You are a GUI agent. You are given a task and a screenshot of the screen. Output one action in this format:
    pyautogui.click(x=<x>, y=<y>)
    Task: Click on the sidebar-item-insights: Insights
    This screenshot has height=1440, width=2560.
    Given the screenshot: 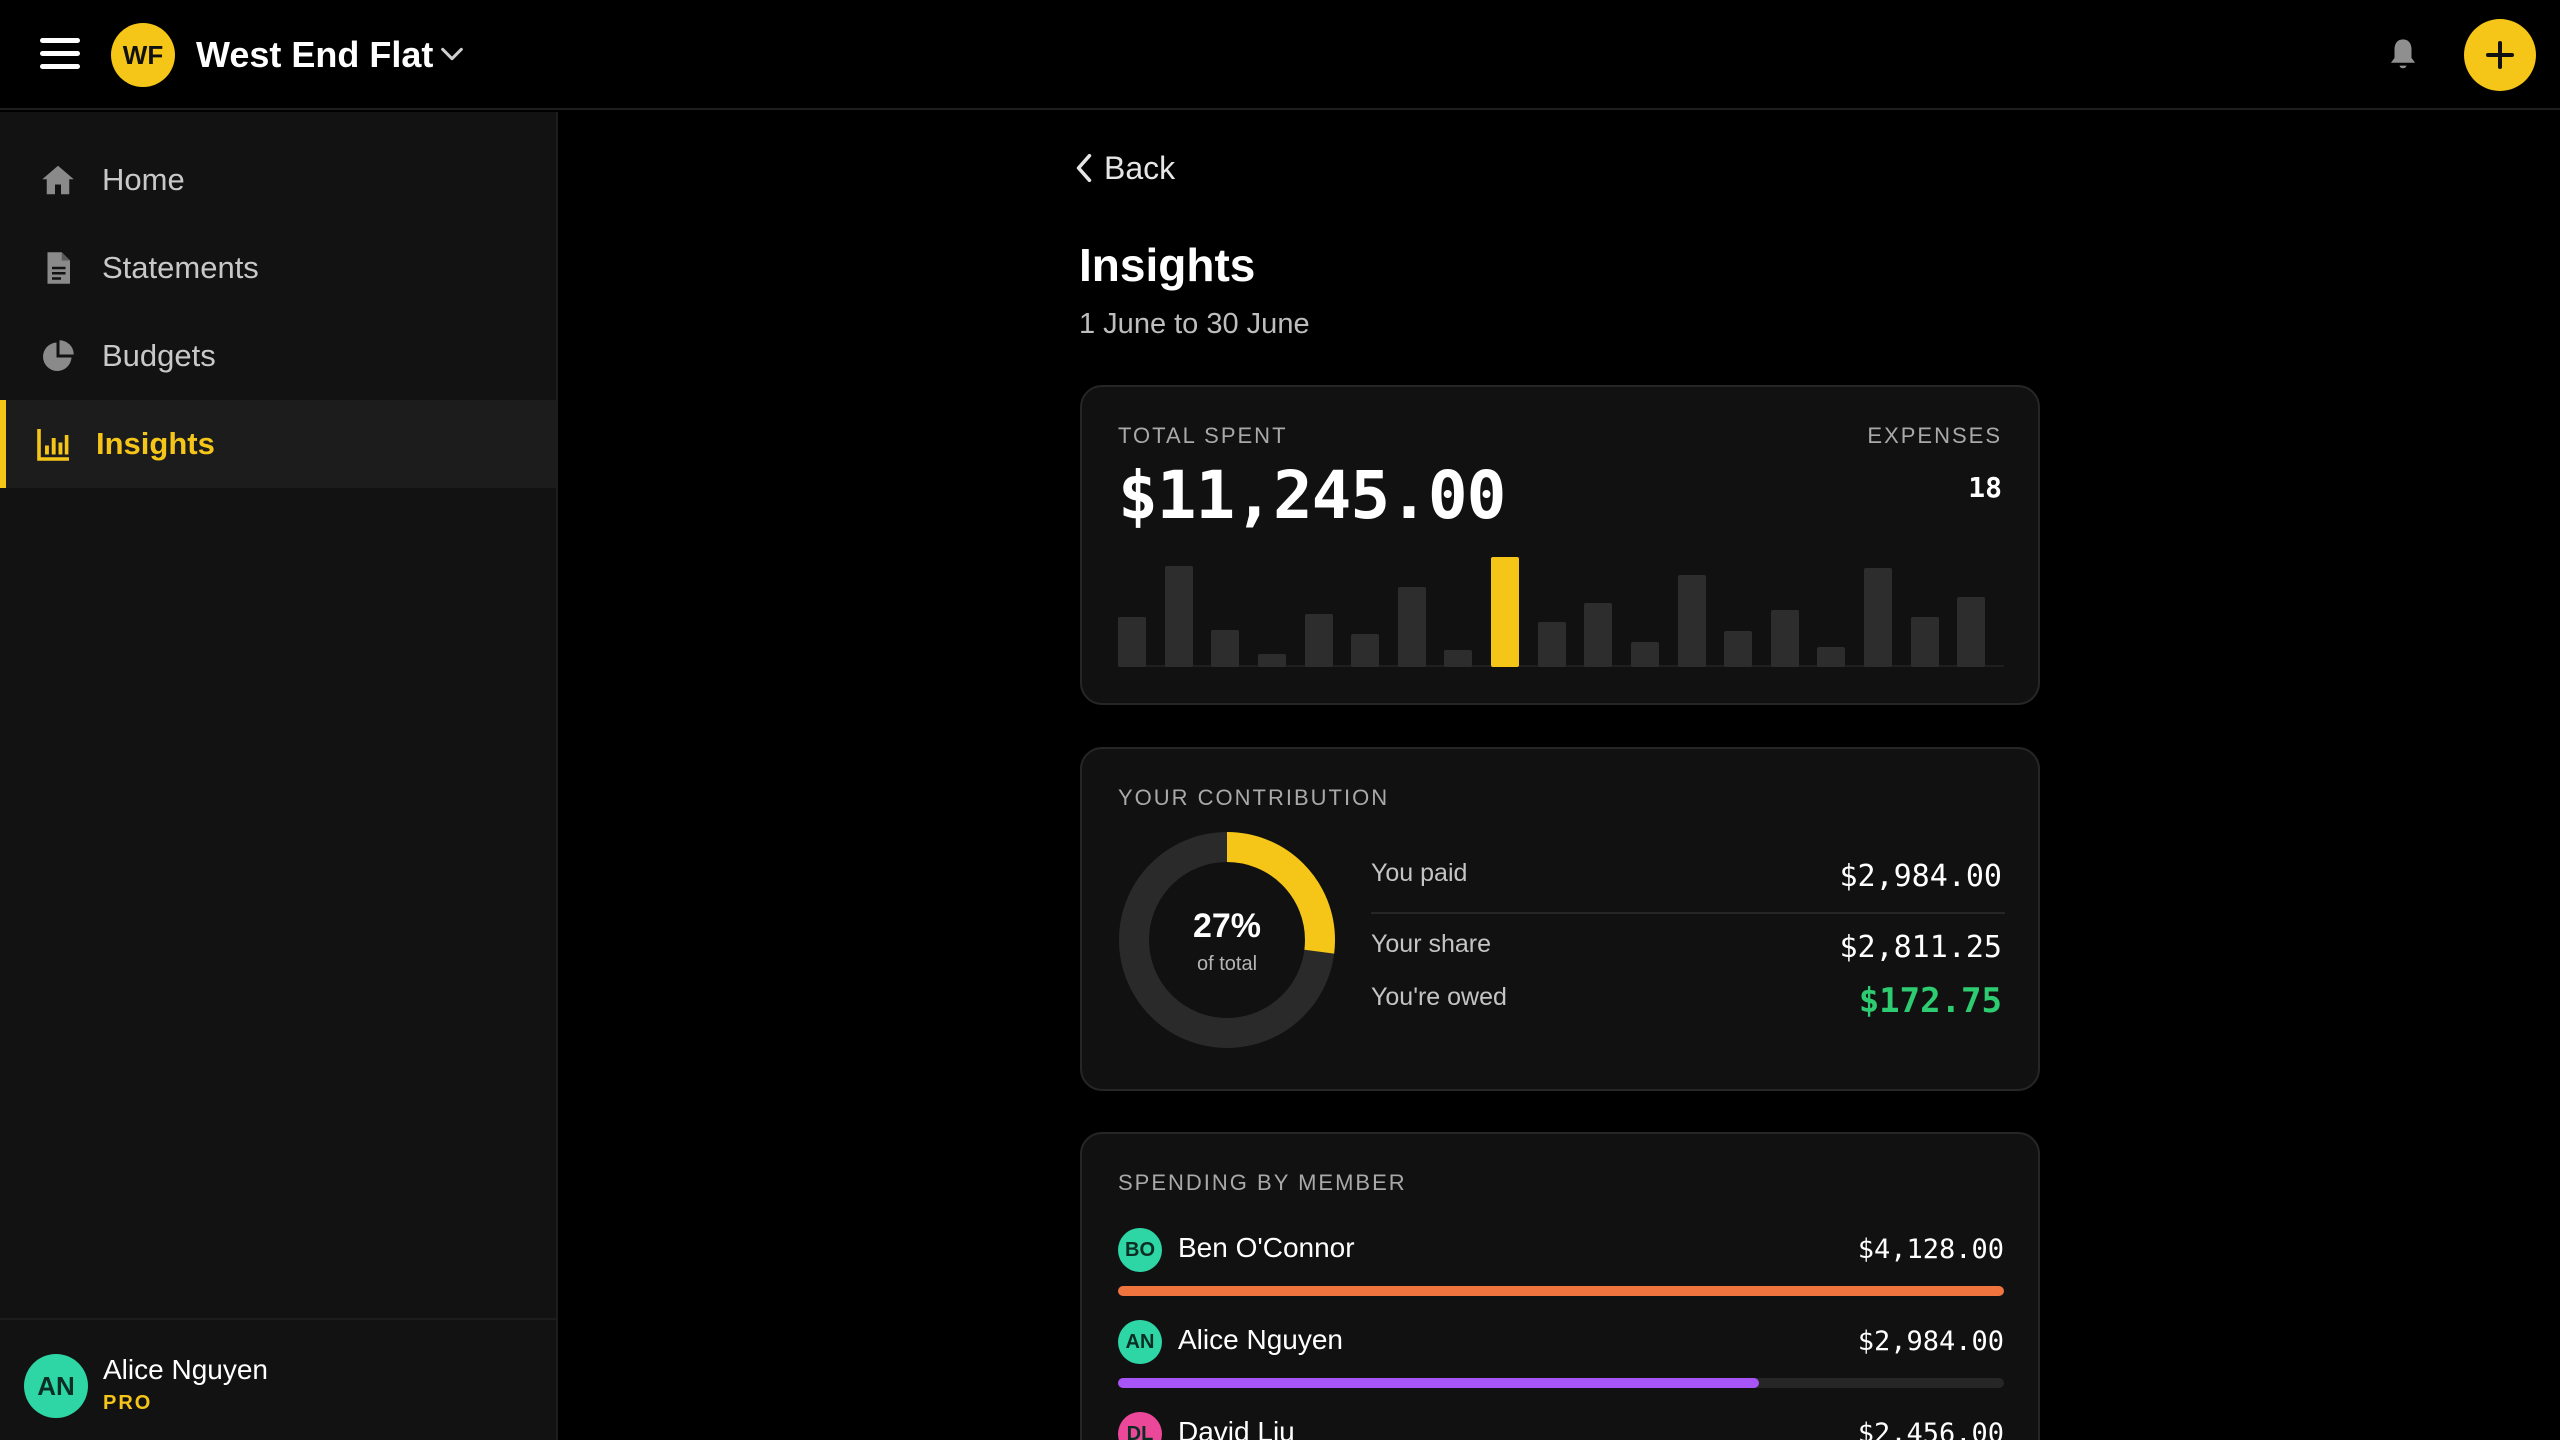 What is the action you would take?
    pyautogui.click(x=278, y=444)
    